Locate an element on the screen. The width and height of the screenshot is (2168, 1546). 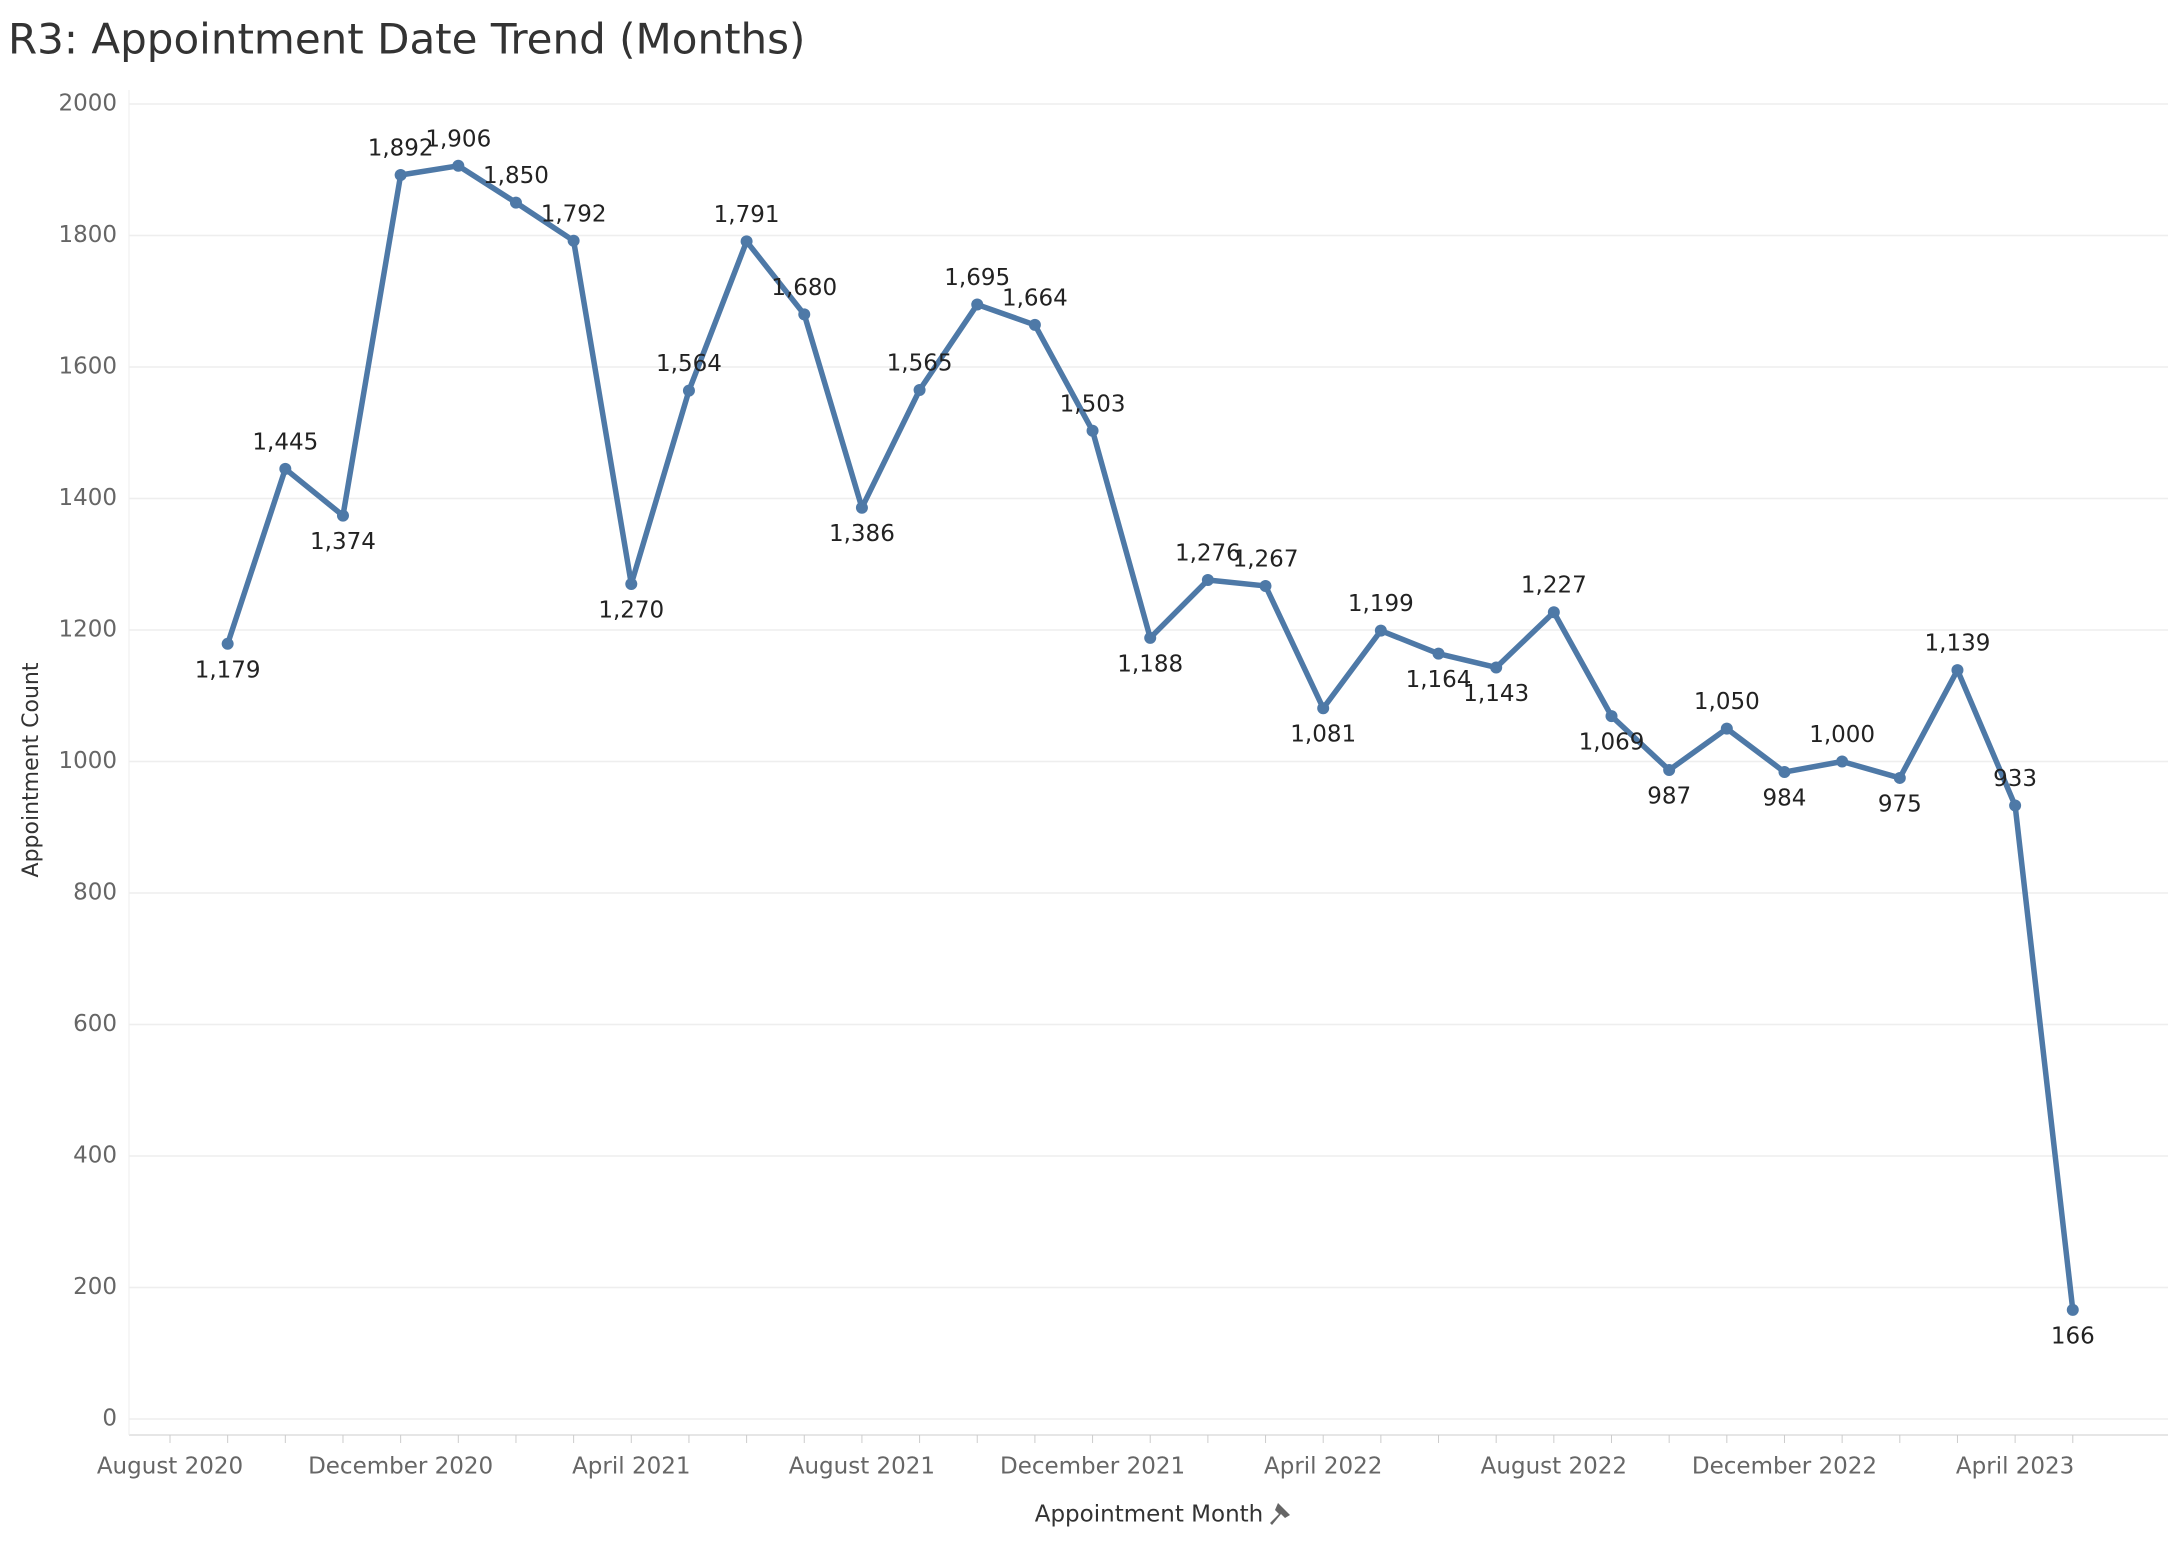
value-label: 1,850 is located at coordinates (516, 176).